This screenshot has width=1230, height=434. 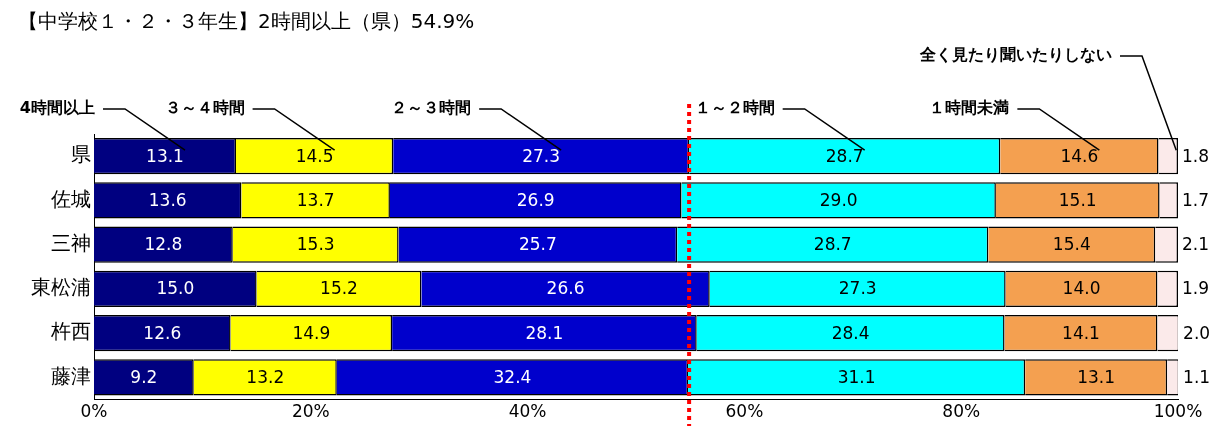 I want to click on data-label: 14.0, so click(x=1081, y=288).